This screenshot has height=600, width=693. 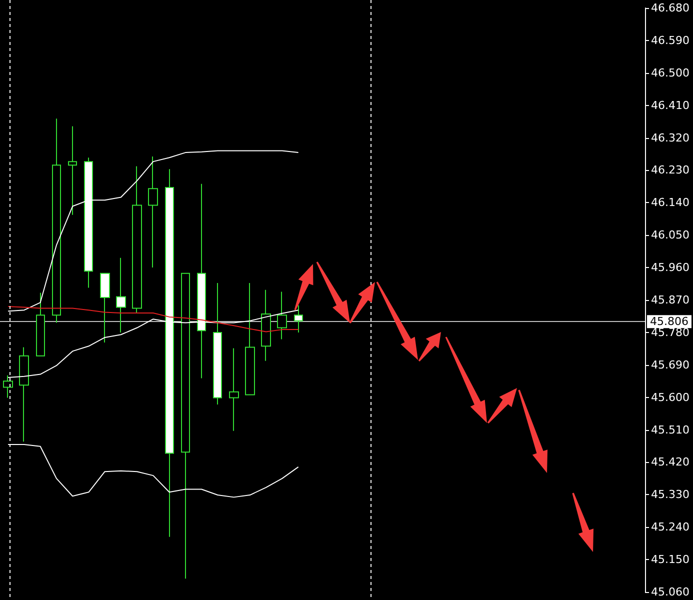 I want to click on y-tick-label: 45.330, so click(x=670, y=495).